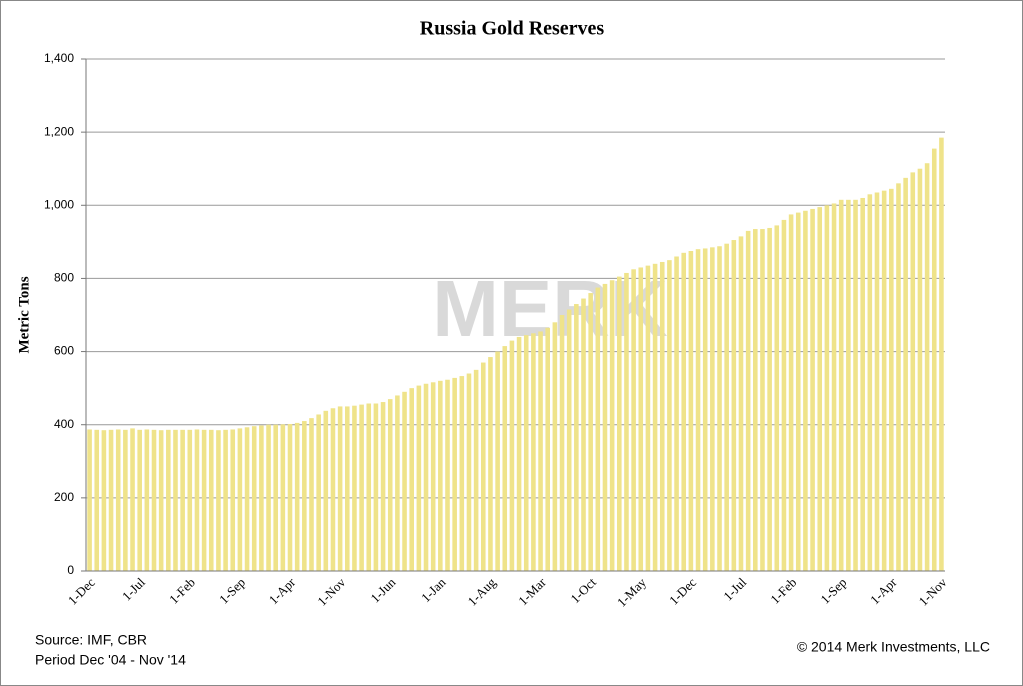  Describe the element at coordinates (59, 131) in the screenshot. I see `y-tick-label: 1,200` at that location.